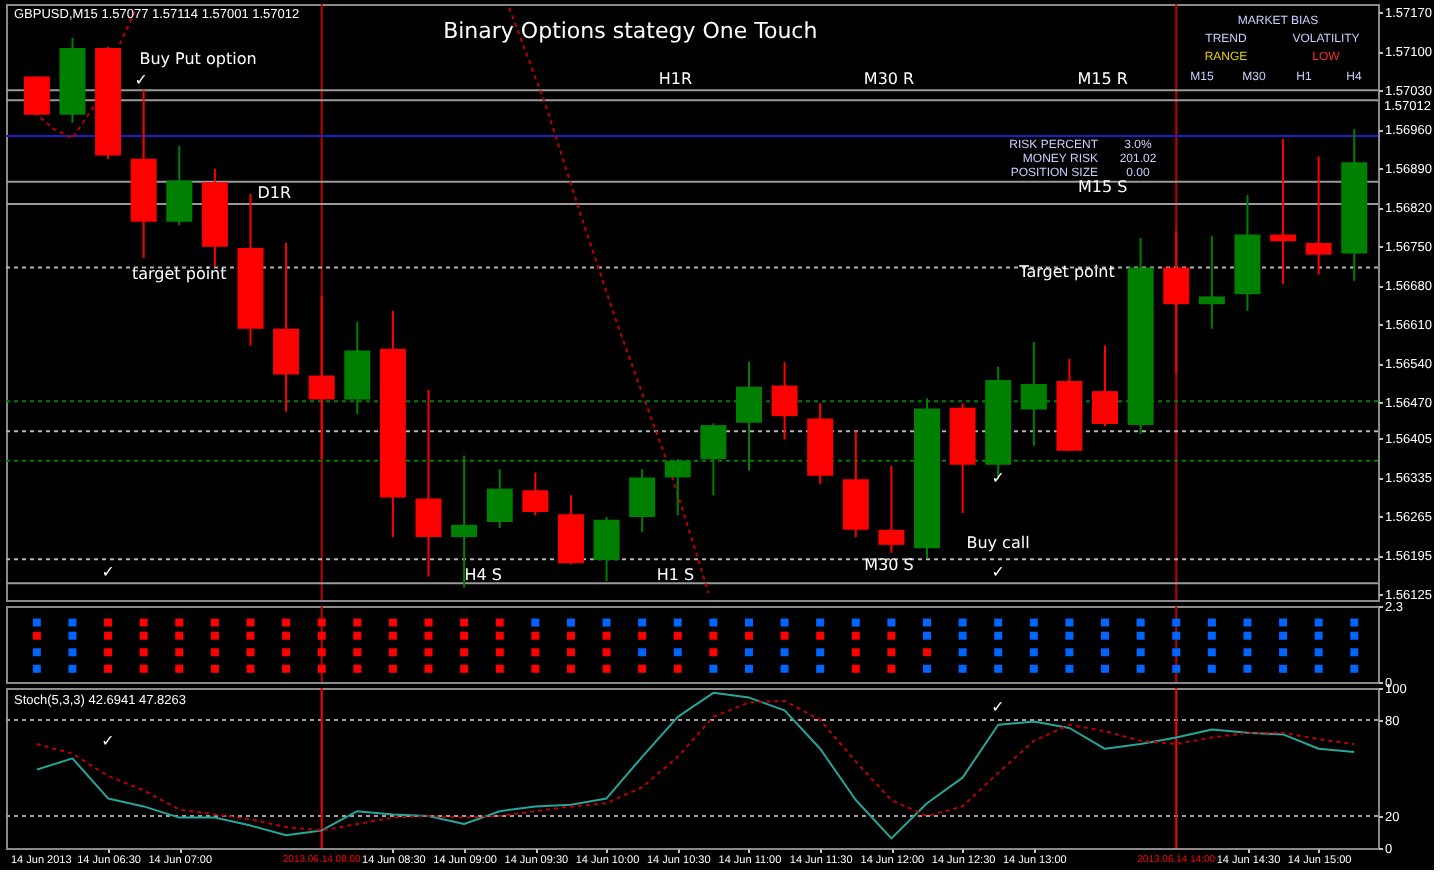 This screenshot has width=1442, height=874. What do you see at coordinates (1103, 79) in the screenshot?
I see `annotation: M15 R` at bounding box center [1103, 79].